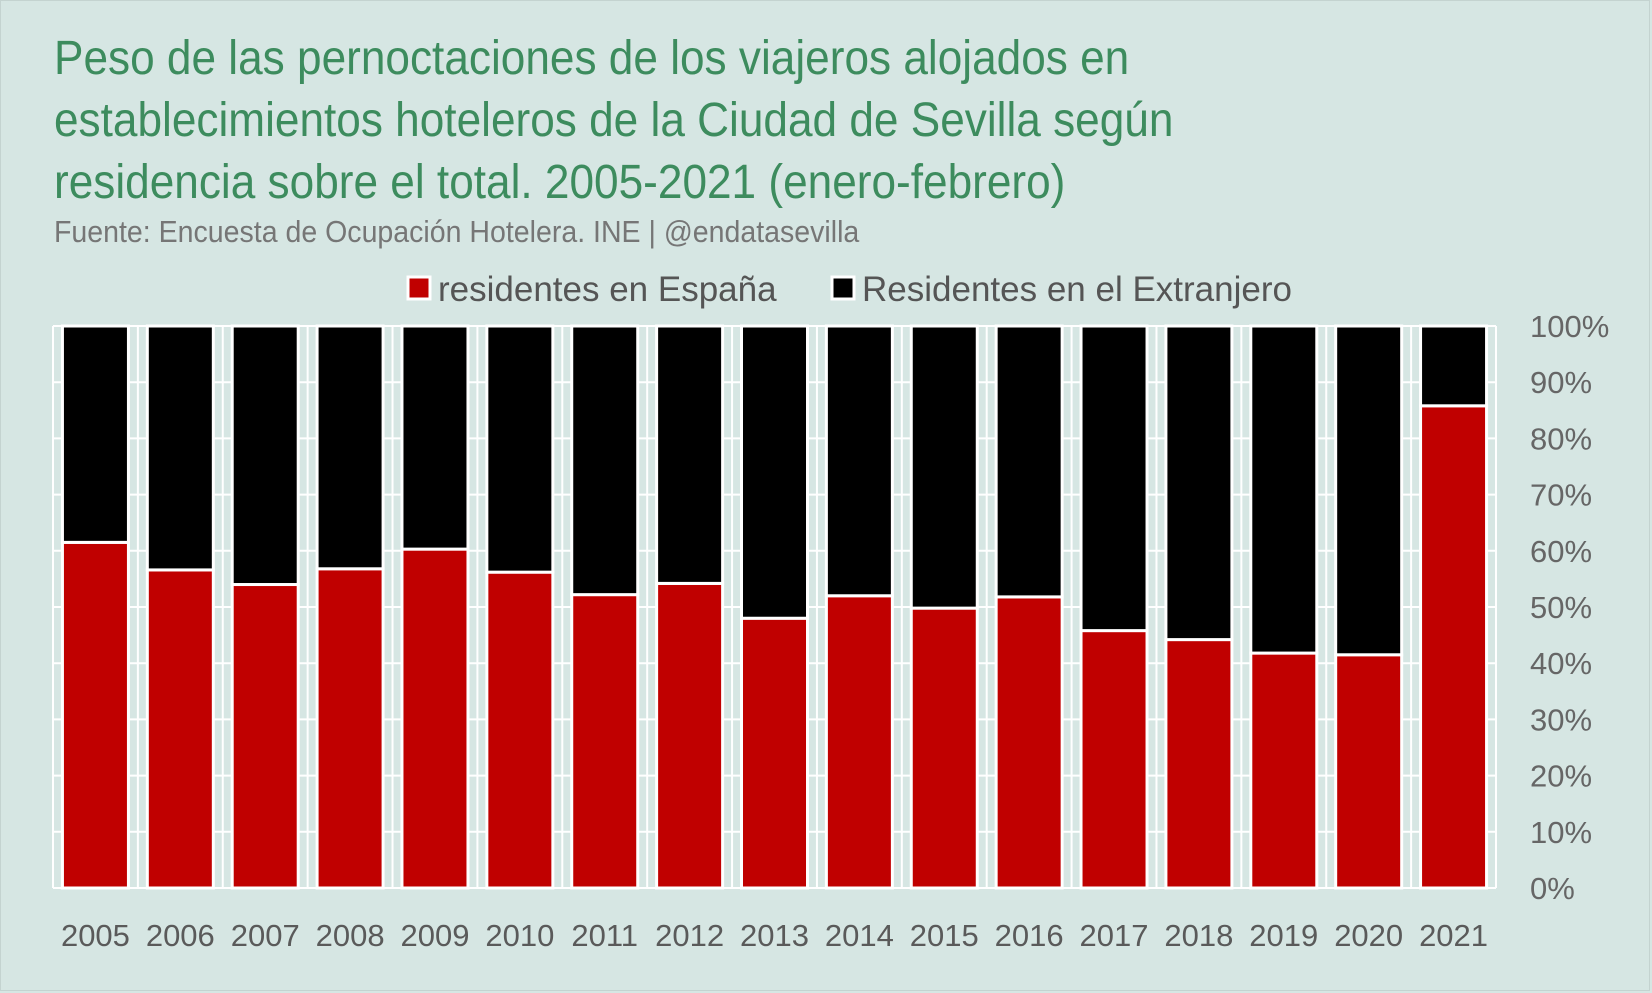 This screenshot has height=993, width=1652. What do you see at coordinates (859, 461) in the screenshot?
I see `bar-extranjero-2014` at bounding box center [859, 461].